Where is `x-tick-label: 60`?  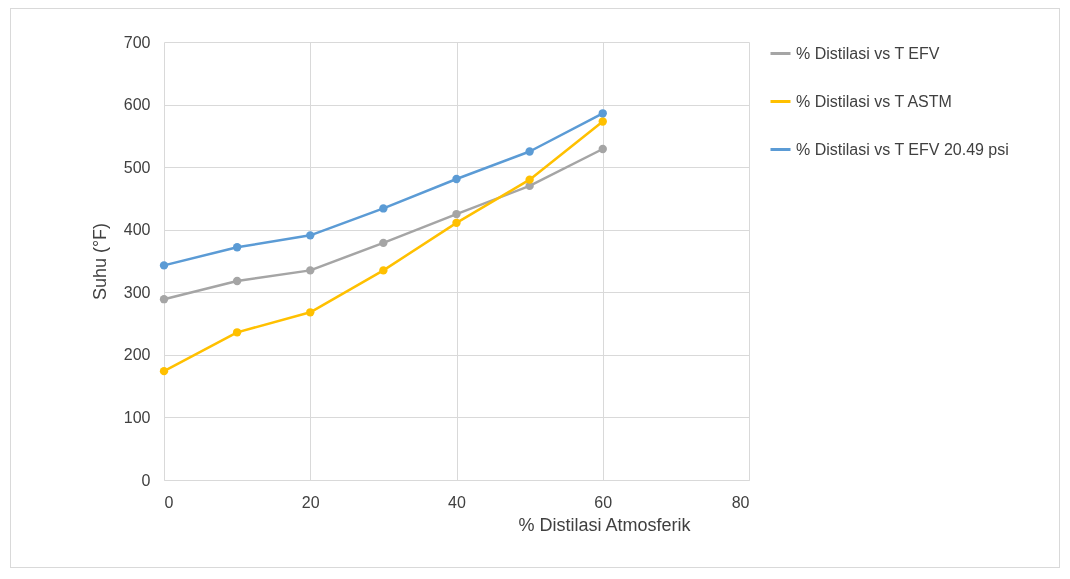 x-tick-label: 60 is located at coordinates (603, 502).